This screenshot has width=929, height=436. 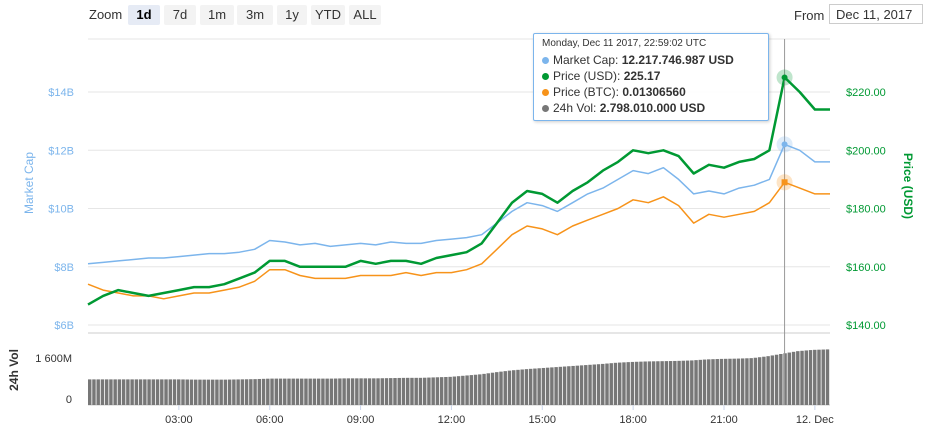 I want to click on tooltip-row-volume: 24h Vol: 2.798.010.000 USD, so click(x=623, y=108).